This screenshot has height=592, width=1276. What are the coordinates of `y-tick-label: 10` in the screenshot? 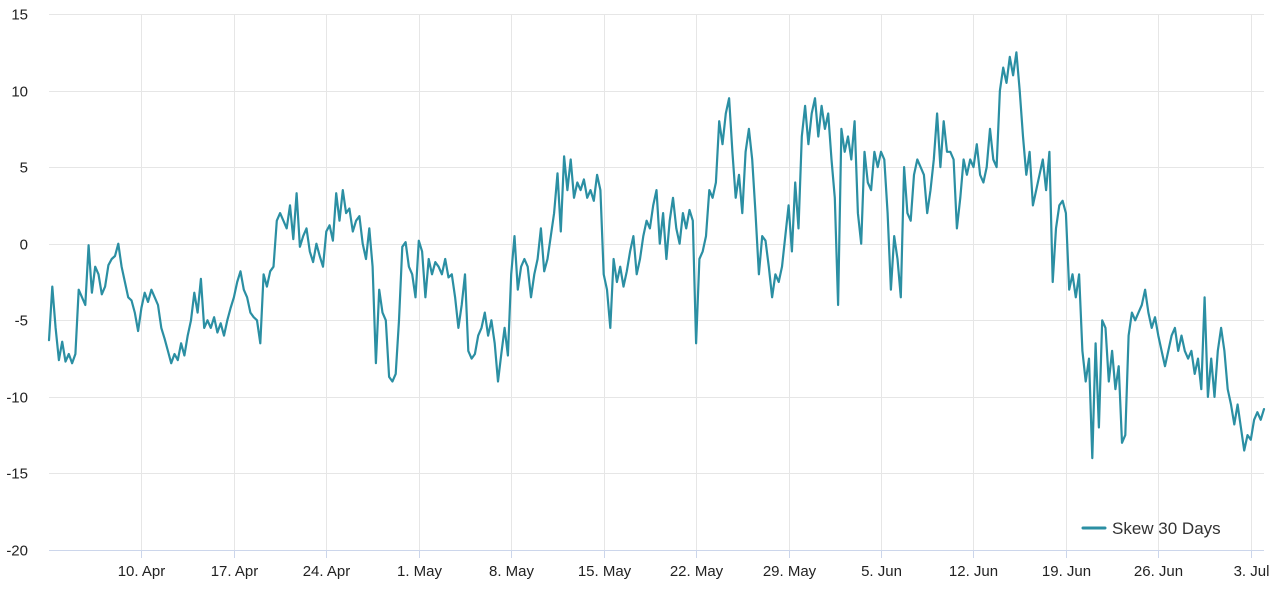 It's located at (19, 92).